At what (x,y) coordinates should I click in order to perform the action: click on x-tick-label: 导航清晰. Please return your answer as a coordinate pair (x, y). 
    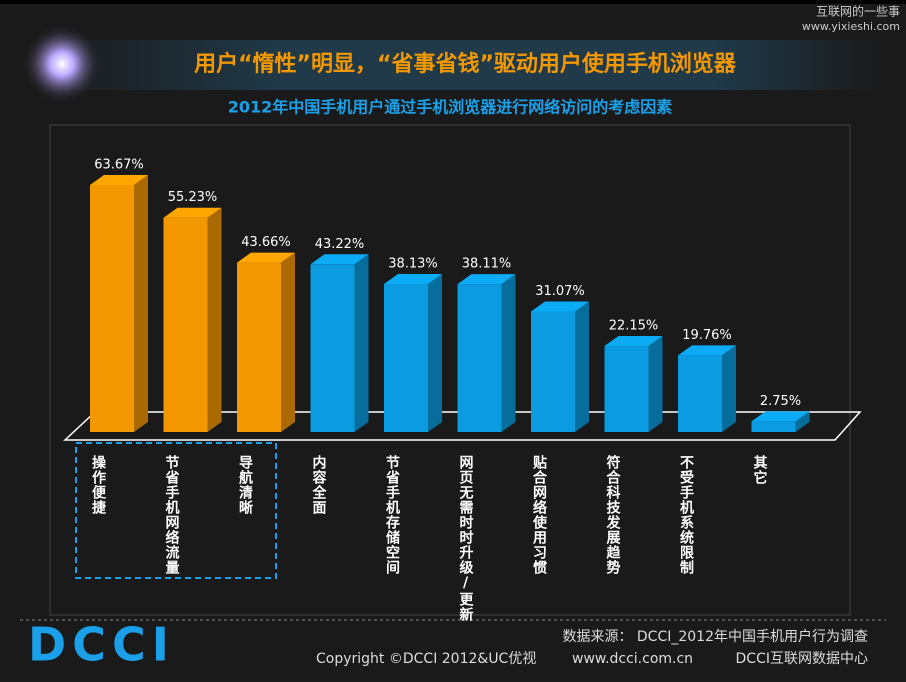
    Looking at the image, I should click on (245, 485).